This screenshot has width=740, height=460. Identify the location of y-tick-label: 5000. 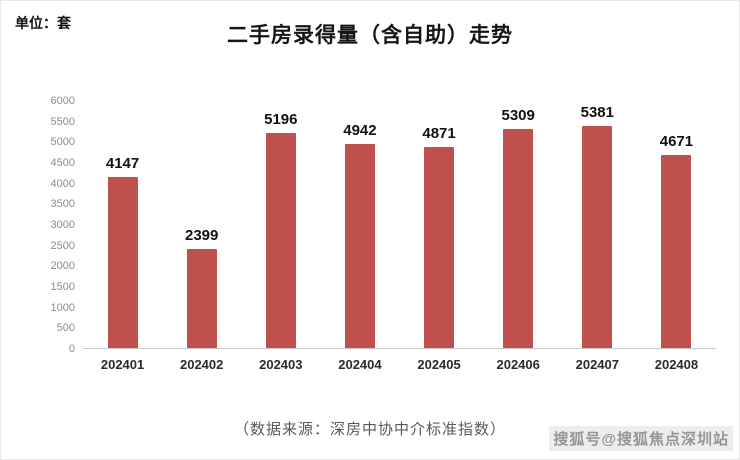
(62, 142).